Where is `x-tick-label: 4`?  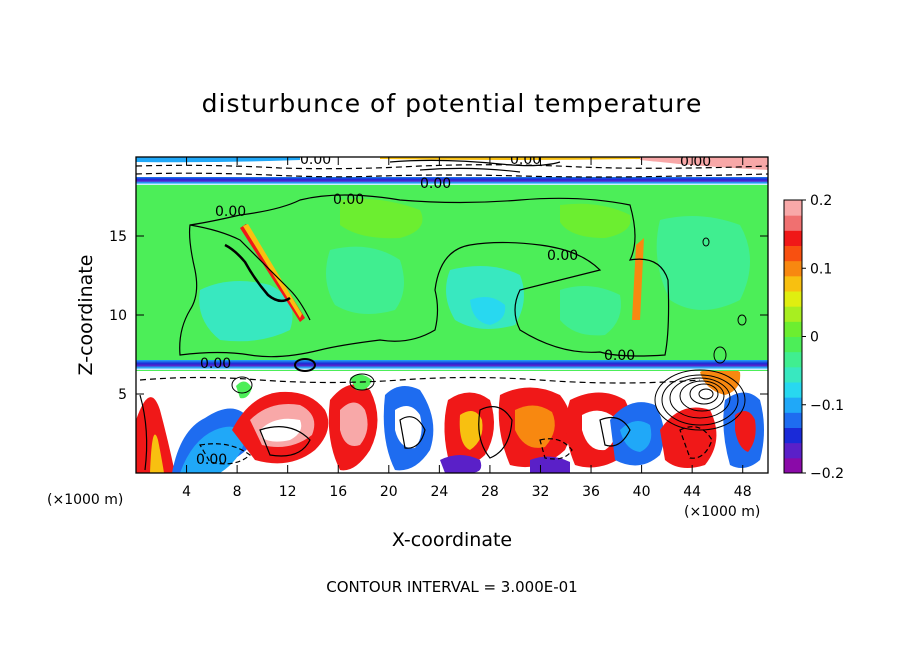
x-tick-label: 4 is located at coordinates (186, 492).